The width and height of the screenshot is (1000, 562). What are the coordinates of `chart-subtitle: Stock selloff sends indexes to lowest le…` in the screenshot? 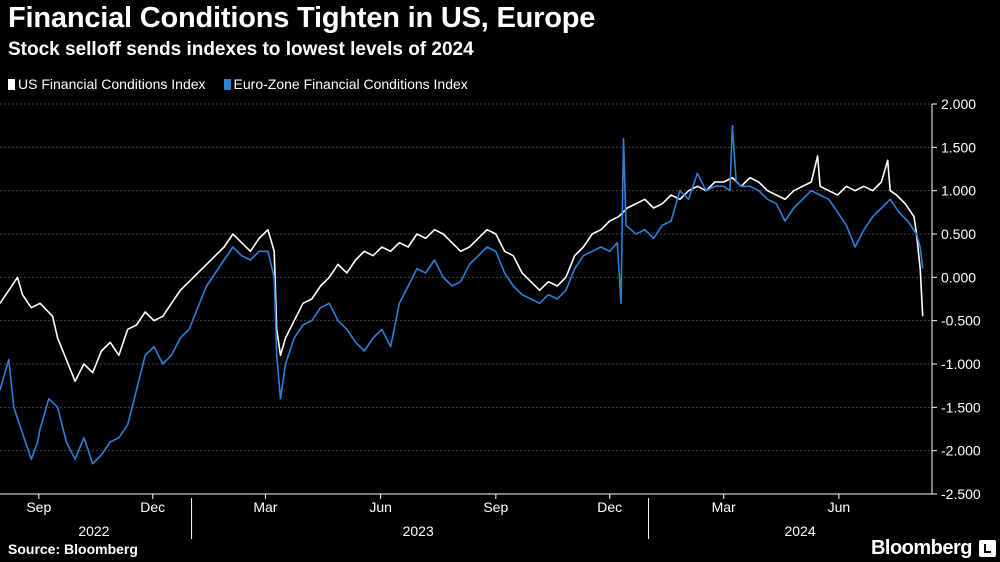 It's located at (241, 49).